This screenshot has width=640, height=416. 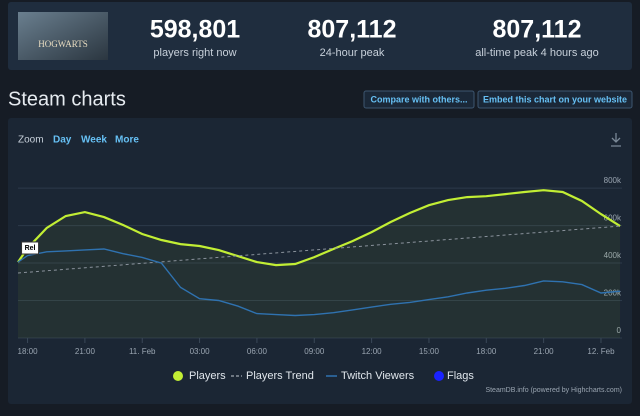 I want to click on embed-button, so click(x=555, y=99).